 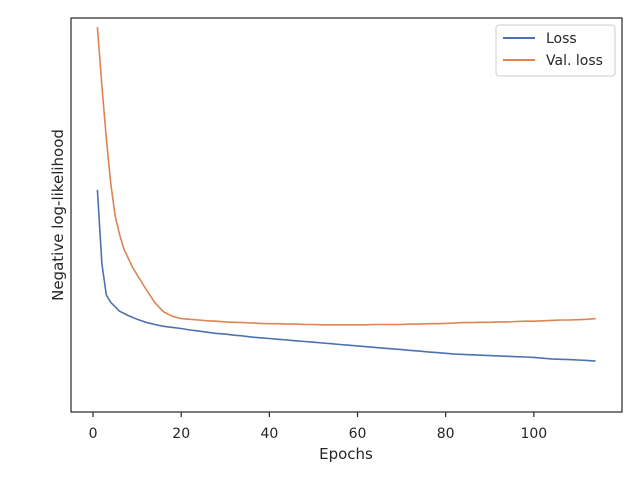 I want to click on x-tick-label: 80, so click(x=446, y=434).